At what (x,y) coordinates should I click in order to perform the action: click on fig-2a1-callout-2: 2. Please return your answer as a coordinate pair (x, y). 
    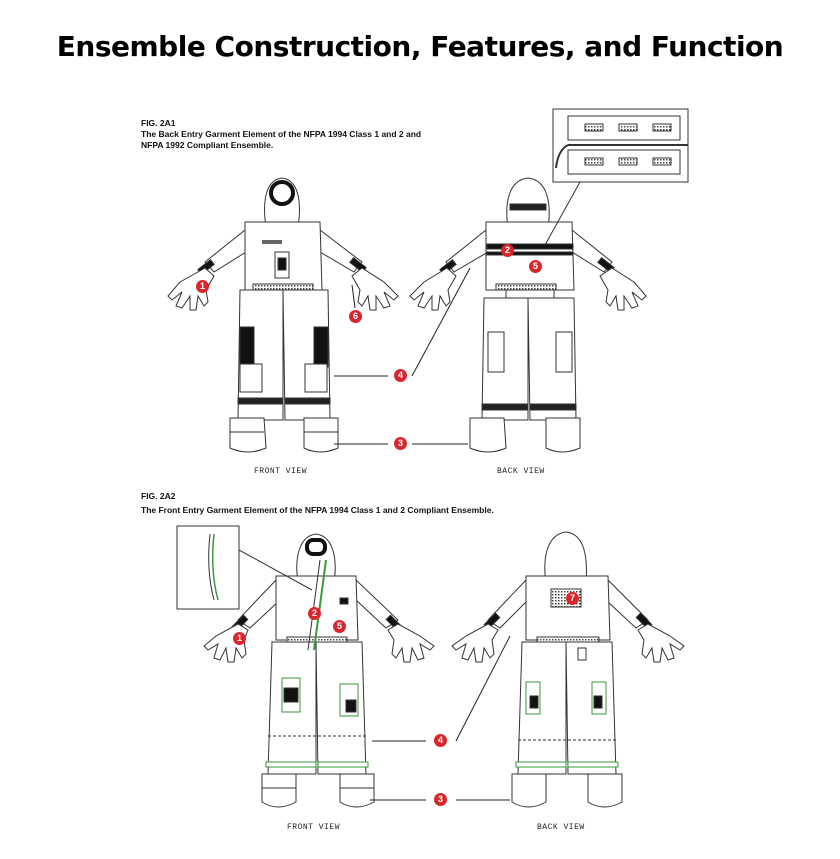
    Looking at the image, I should click on (507, 250).